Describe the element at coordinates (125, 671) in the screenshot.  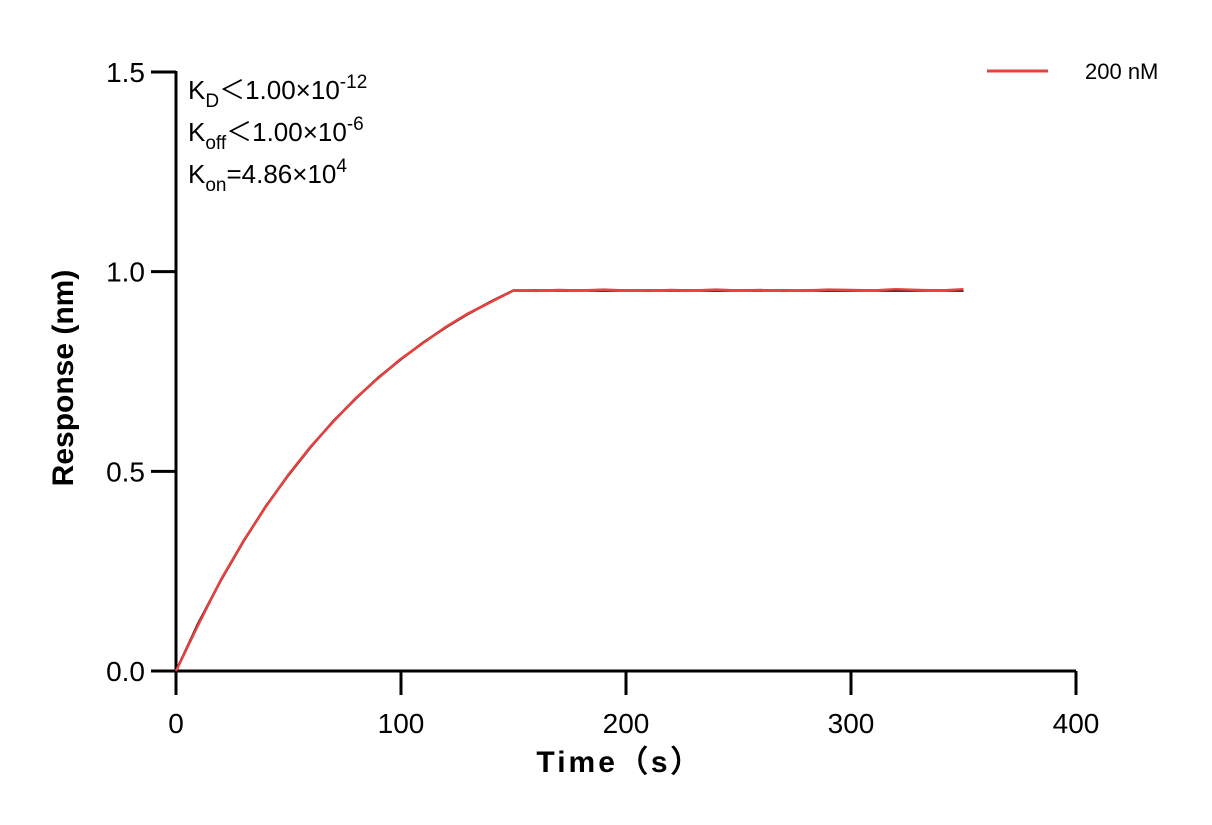
I see `y-tick-label: 0.0` at that location.